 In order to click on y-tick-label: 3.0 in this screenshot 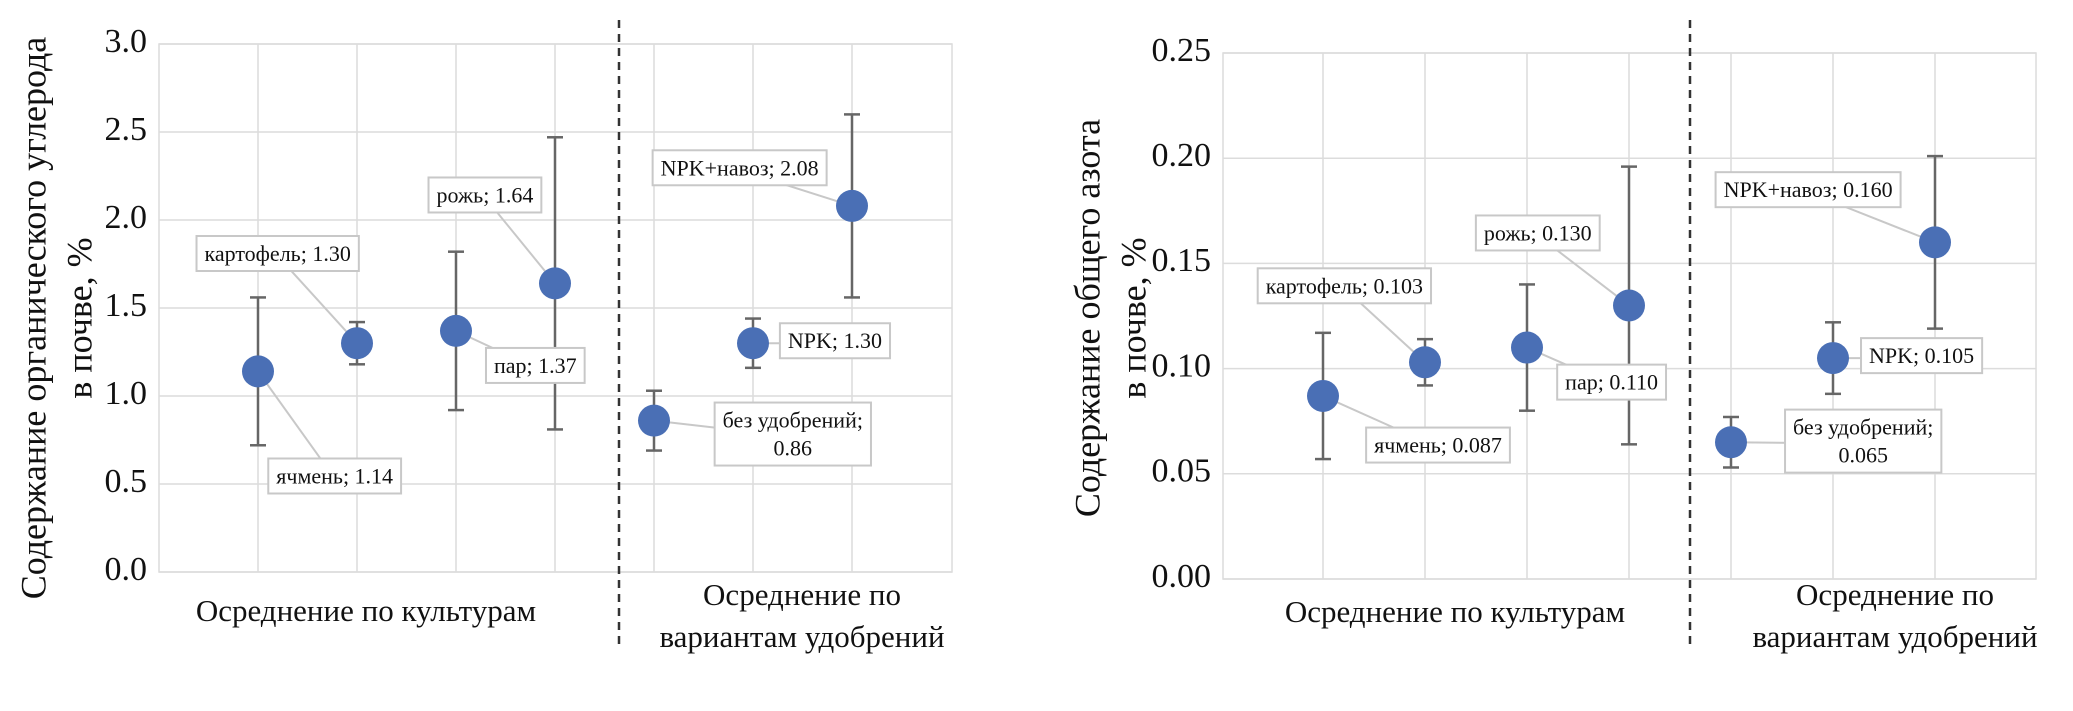, I will do `click(126, 41)`.